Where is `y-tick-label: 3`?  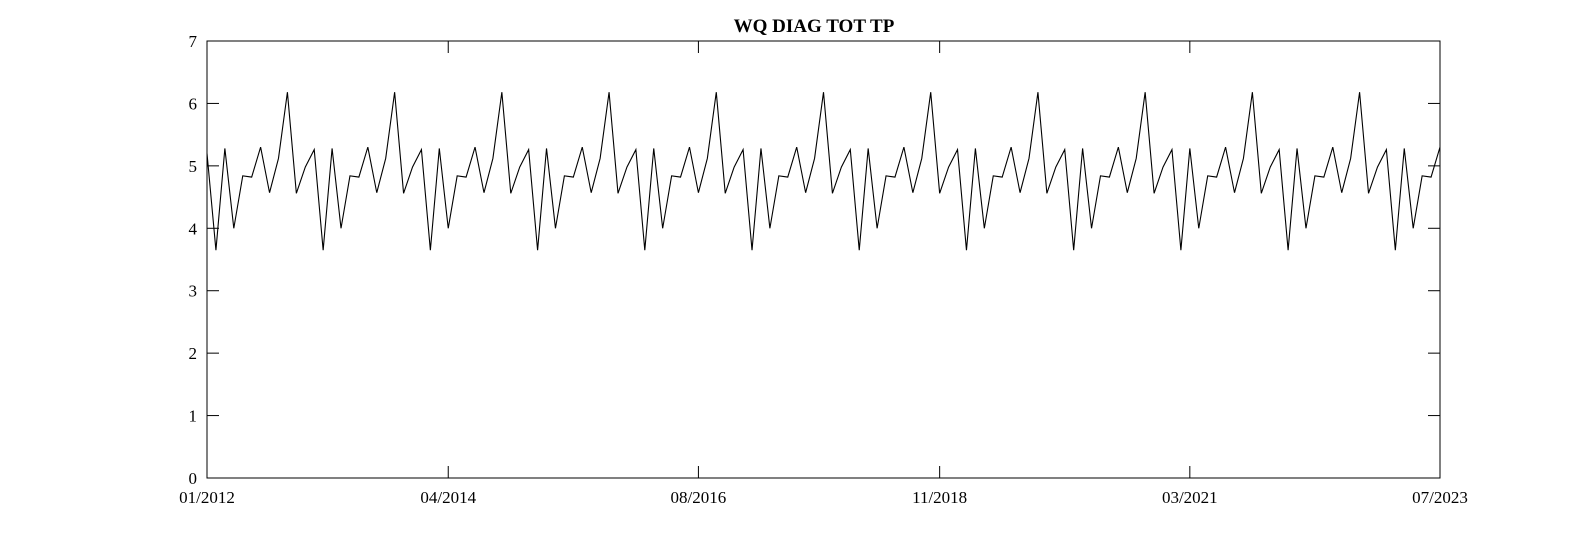 y-tick-label: 3 is located at coordinates (193, 291).